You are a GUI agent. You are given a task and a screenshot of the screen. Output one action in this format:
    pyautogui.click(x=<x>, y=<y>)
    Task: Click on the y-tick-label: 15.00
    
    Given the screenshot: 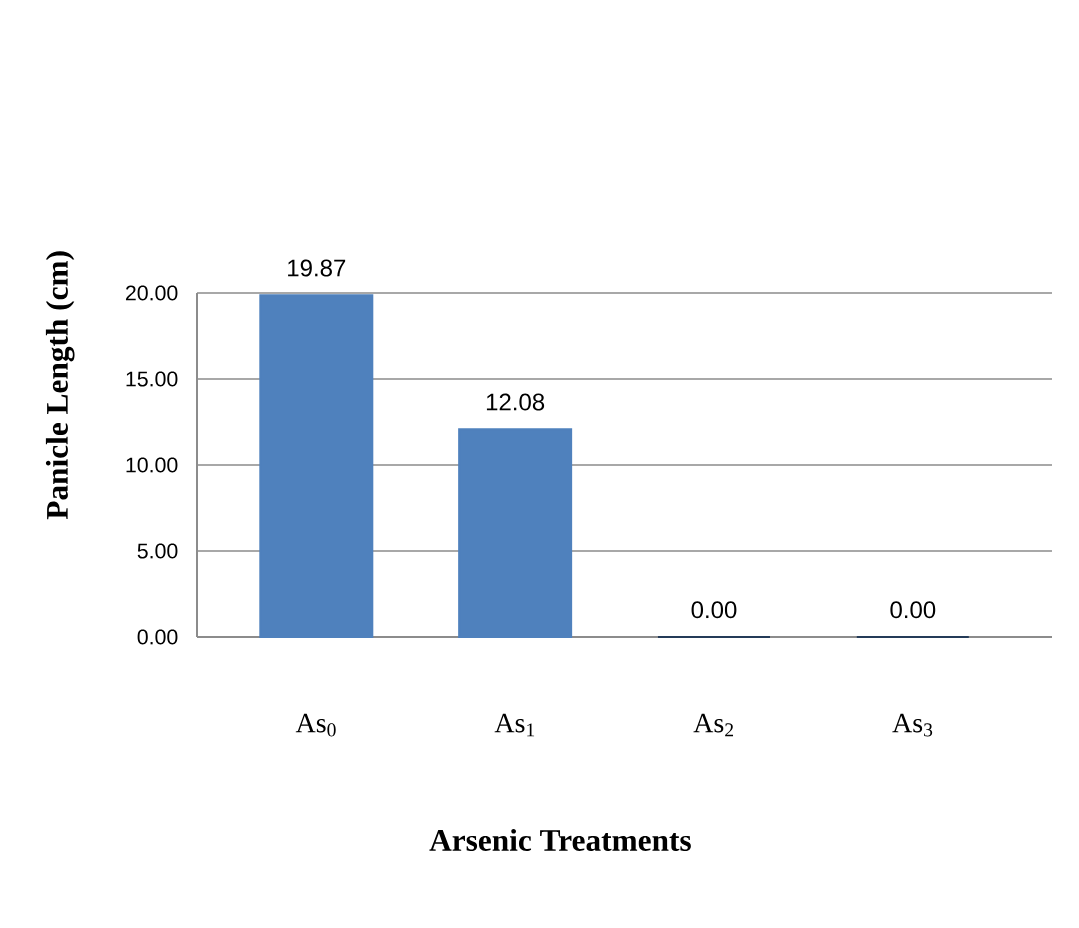 What is the action you would take?
    pyautogui.click(x=152, y=379)
    